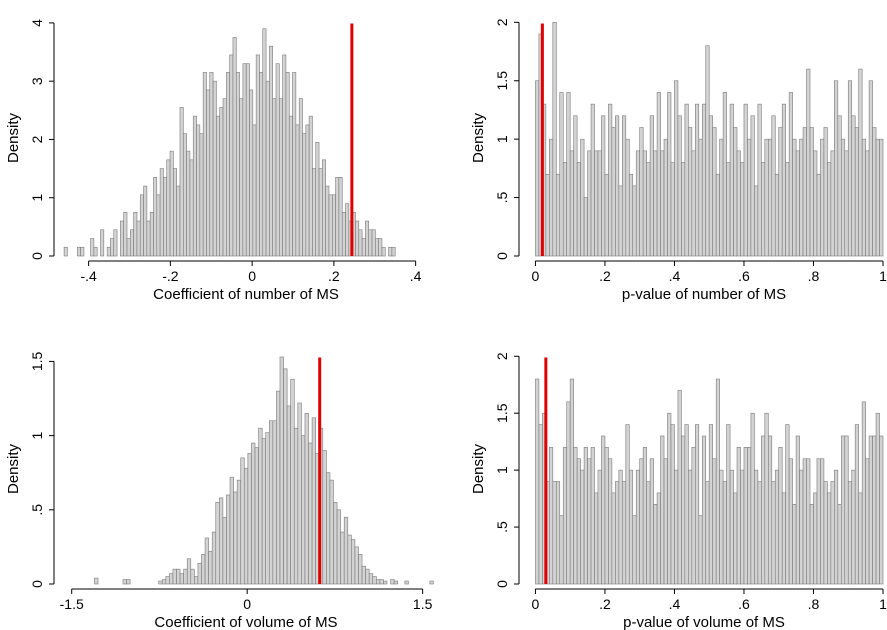 This screenshot has width=887, height=630. What do you see at coordinates (502, 139) in the screenshot?
I see `y-tick-label: 1` at bounding box center [502, 139].